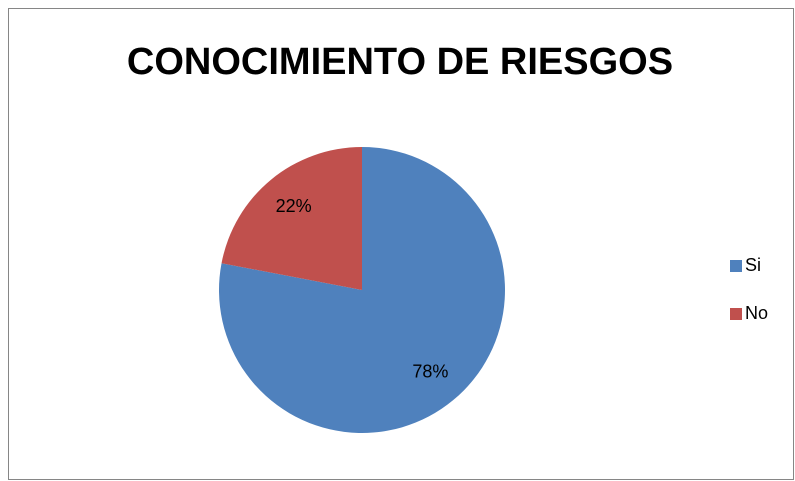  What do you see at coordinates (756, 313) in the screenshot?
I see `legend-label: No` at bounding box center [756, 313].